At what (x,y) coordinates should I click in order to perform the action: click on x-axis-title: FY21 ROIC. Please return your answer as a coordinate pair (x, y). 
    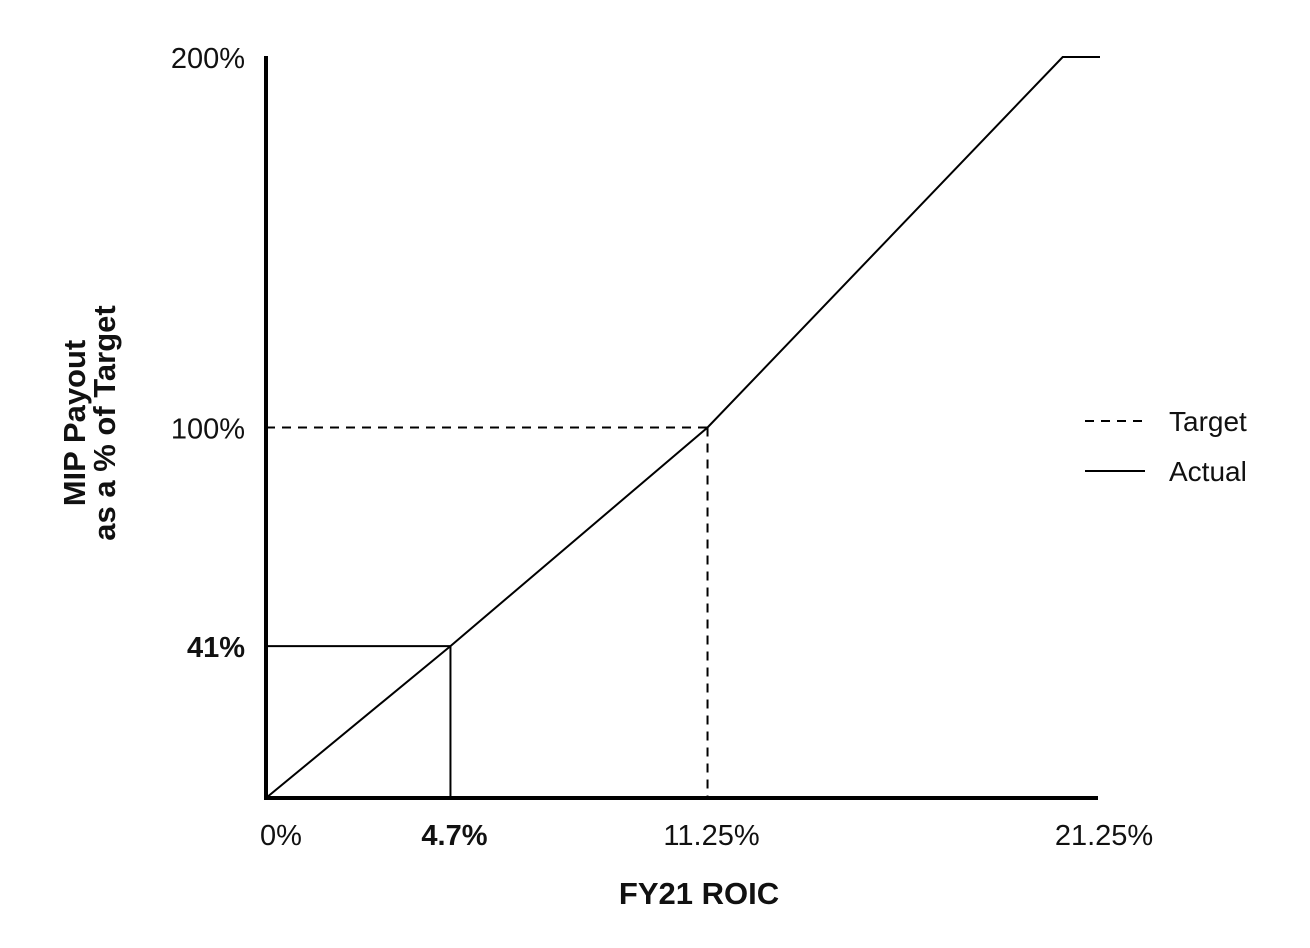
    Looking at the image, I should click on (699, 893).